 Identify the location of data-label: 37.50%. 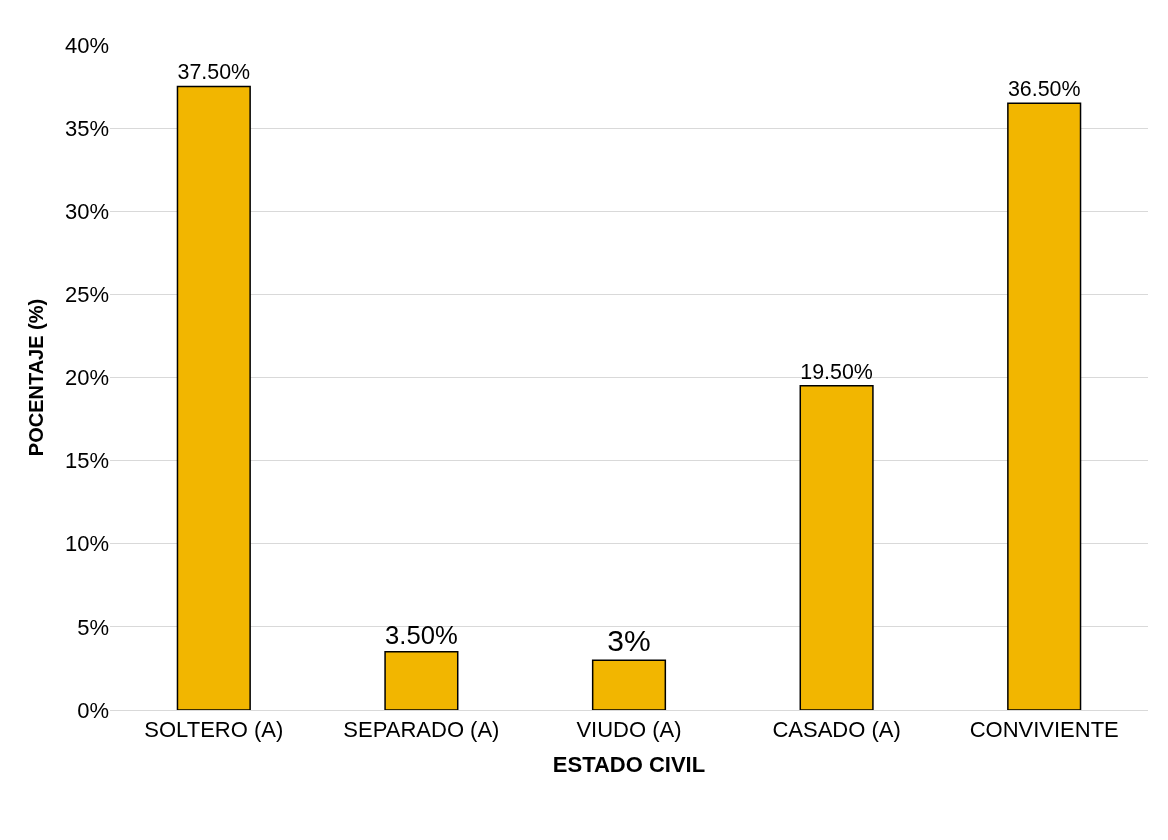
(214, 72).